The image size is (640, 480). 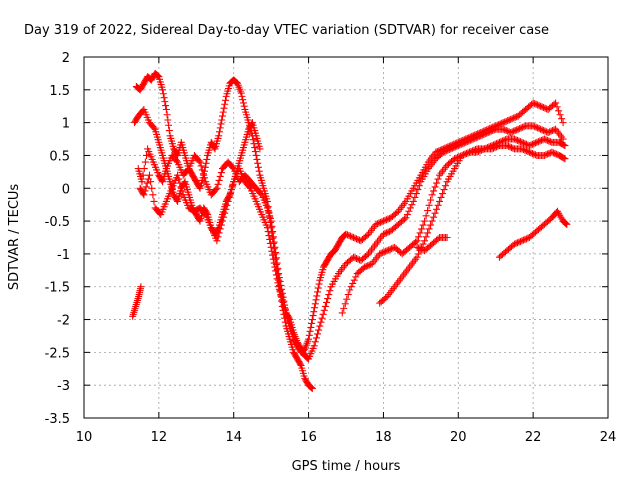 What do you see at coordinates (383, 437) in the screenshot?
I see `x-tick-label: 18` at bounding box center [383, 437].